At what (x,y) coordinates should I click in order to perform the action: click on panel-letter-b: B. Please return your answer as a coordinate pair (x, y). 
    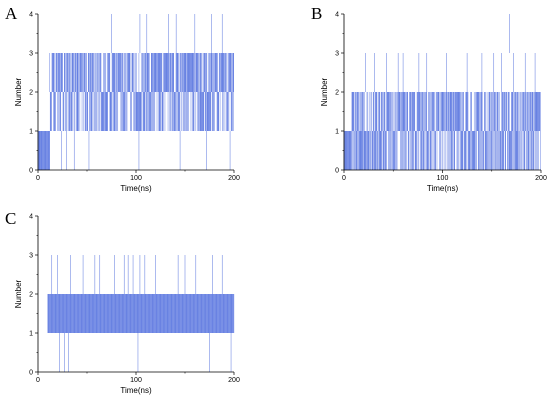
    Looking at the image, I should click on (317, 13).